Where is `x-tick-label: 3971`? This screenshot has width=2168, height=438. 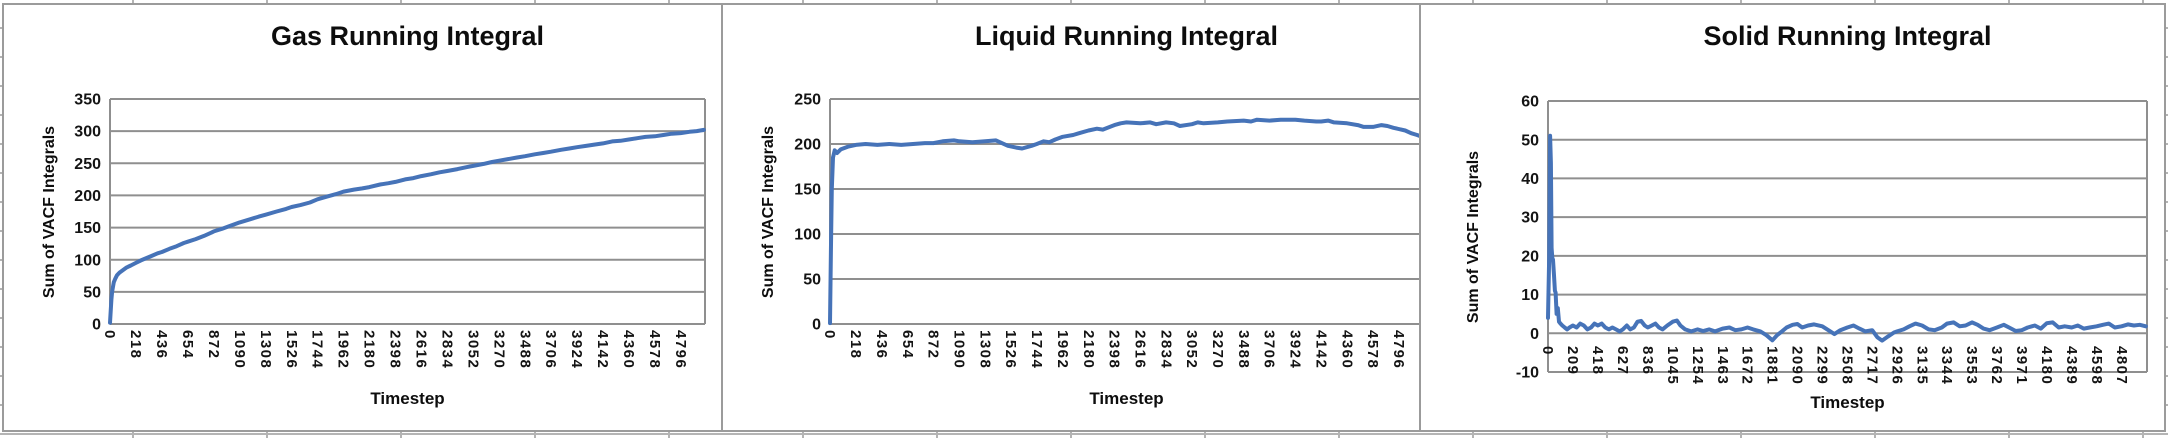 x-tick-label: 3971 is located at coordinates (2021, 365).